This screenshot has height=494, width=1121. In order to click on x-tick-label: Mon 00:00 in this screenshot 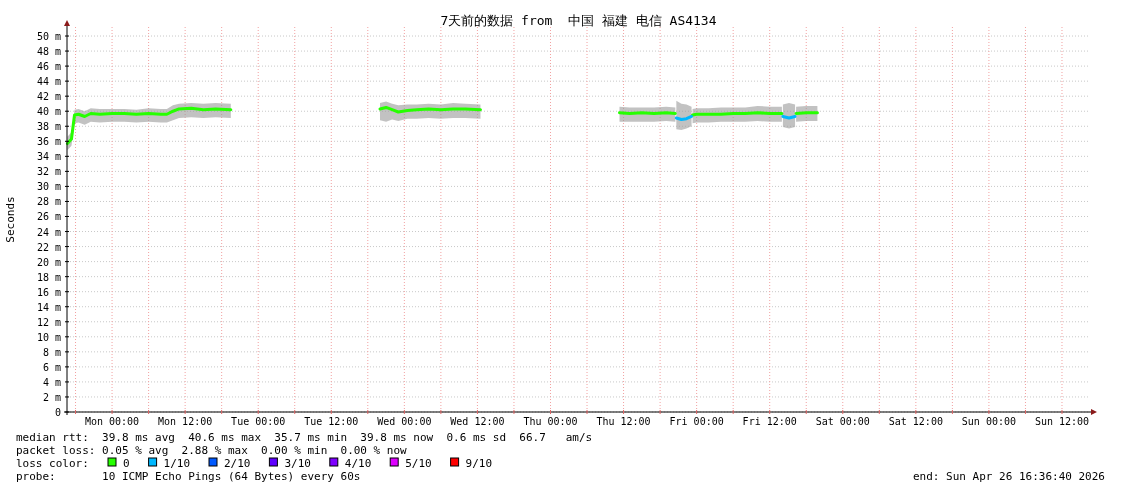, I will do `click(112, 421)`.